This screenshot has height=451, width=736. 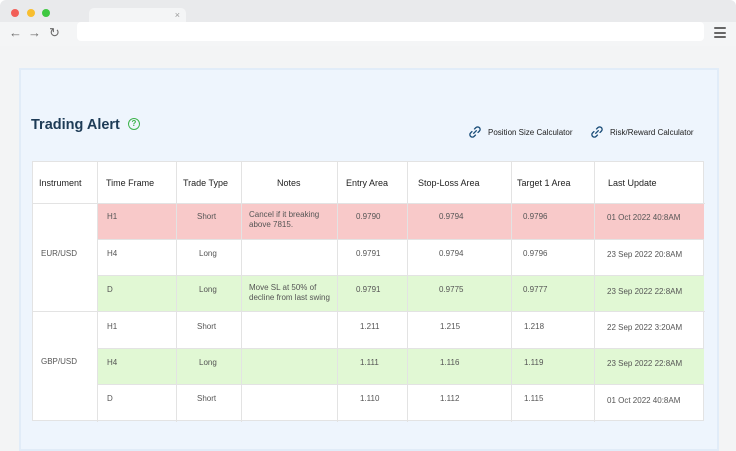 I want to click on last-update-cell: 22 Sep 2022 3:20AM, so click(x=645, y=327).